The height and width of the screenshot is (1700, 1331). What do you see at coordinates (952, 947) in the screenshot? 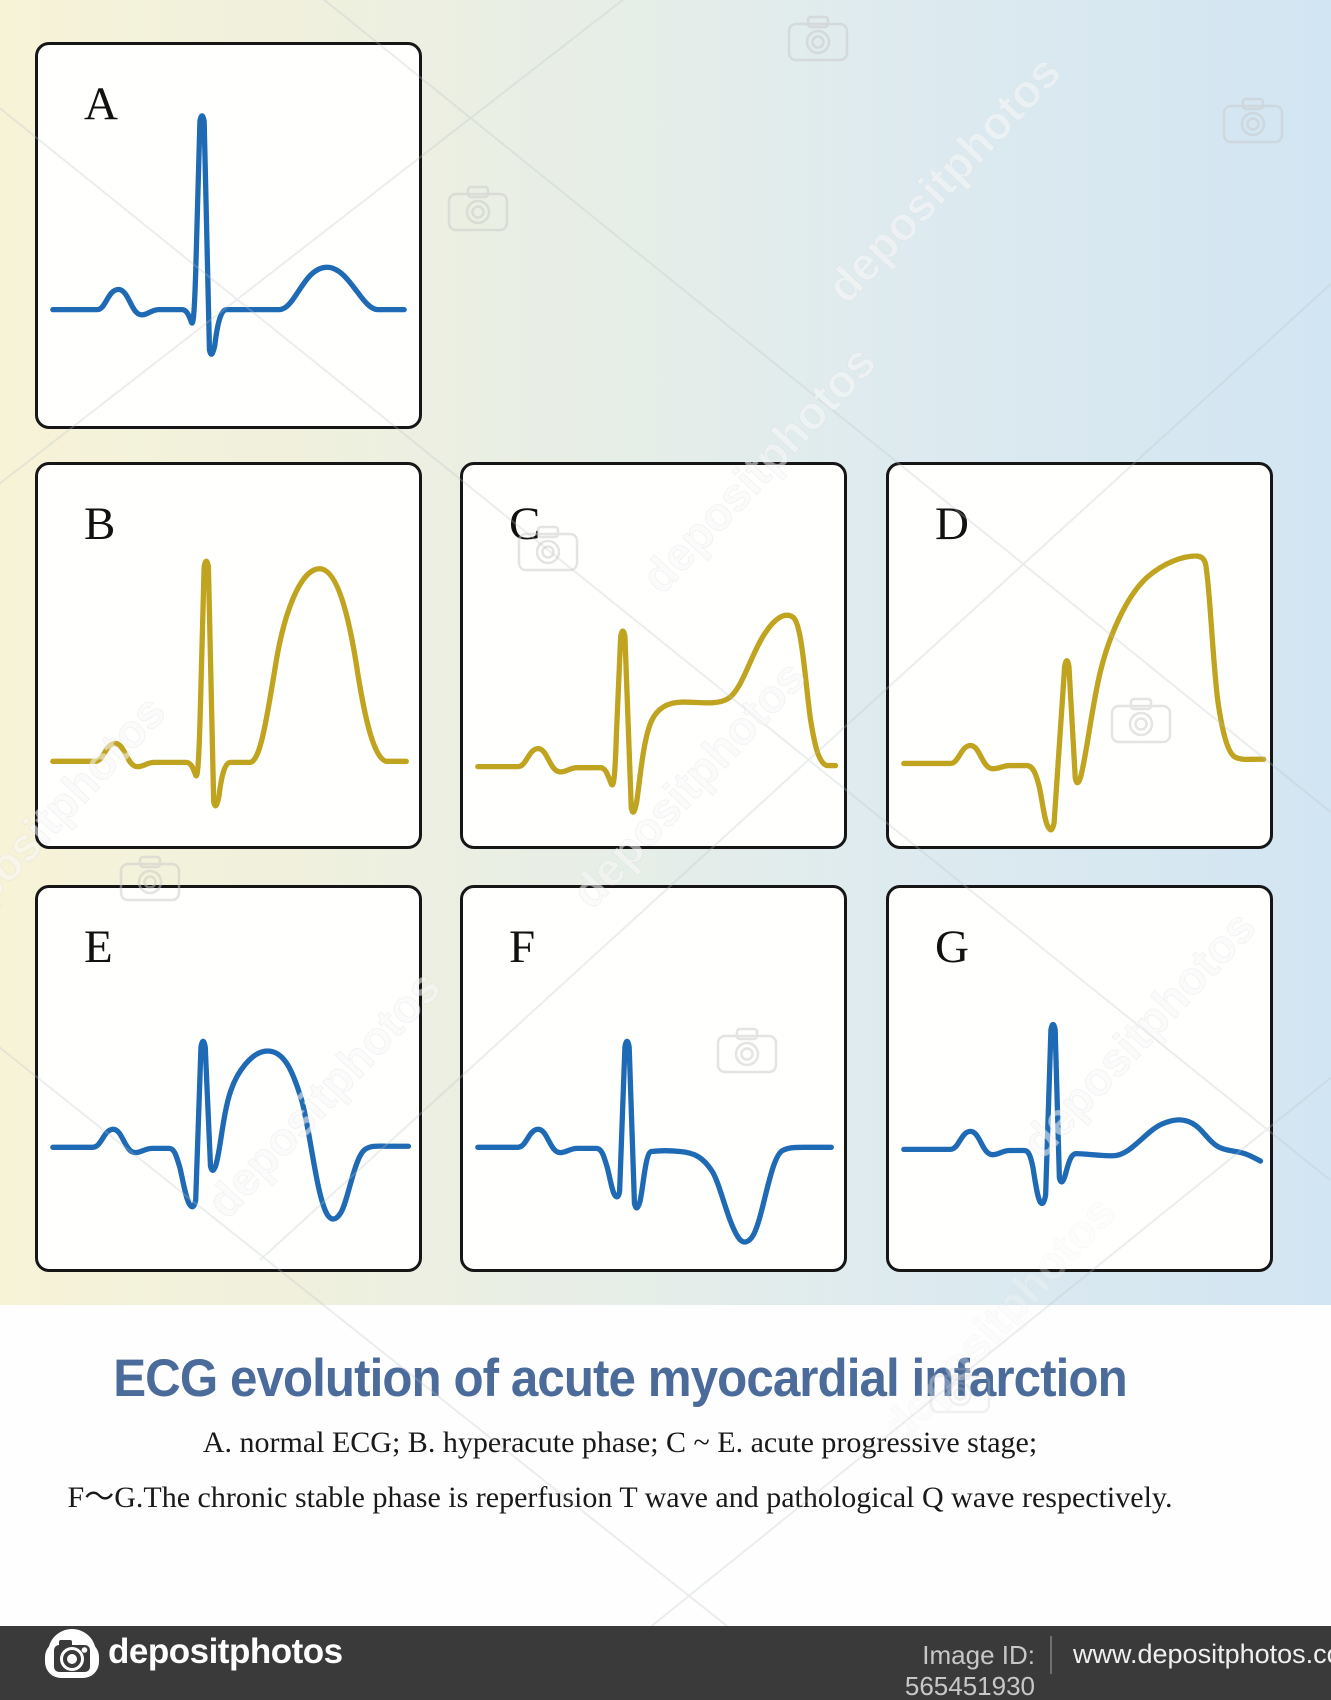
I see `panel-label-g: G` at bounding box center [952, 947].